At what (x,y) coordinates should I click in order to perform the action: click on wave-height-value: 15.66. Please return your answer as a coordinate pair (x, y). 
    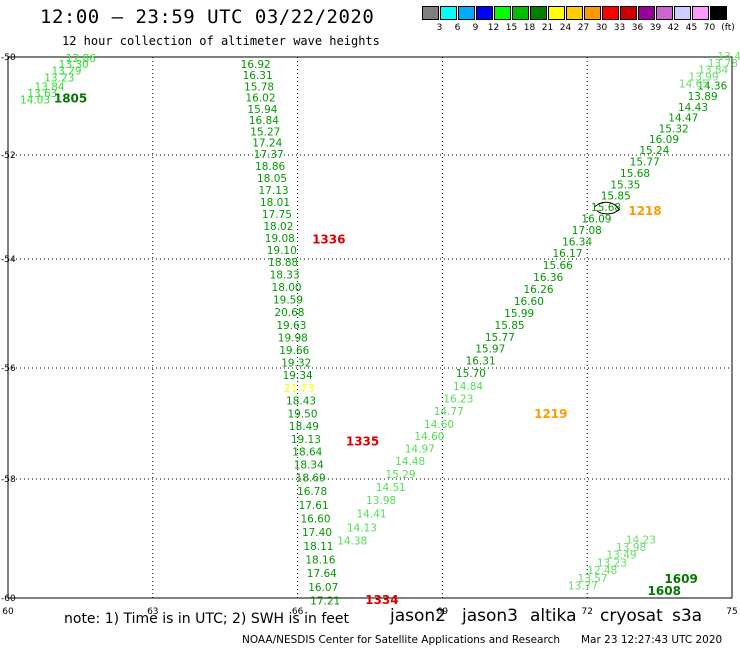
    Looking at the image, I should click on (558, 266).